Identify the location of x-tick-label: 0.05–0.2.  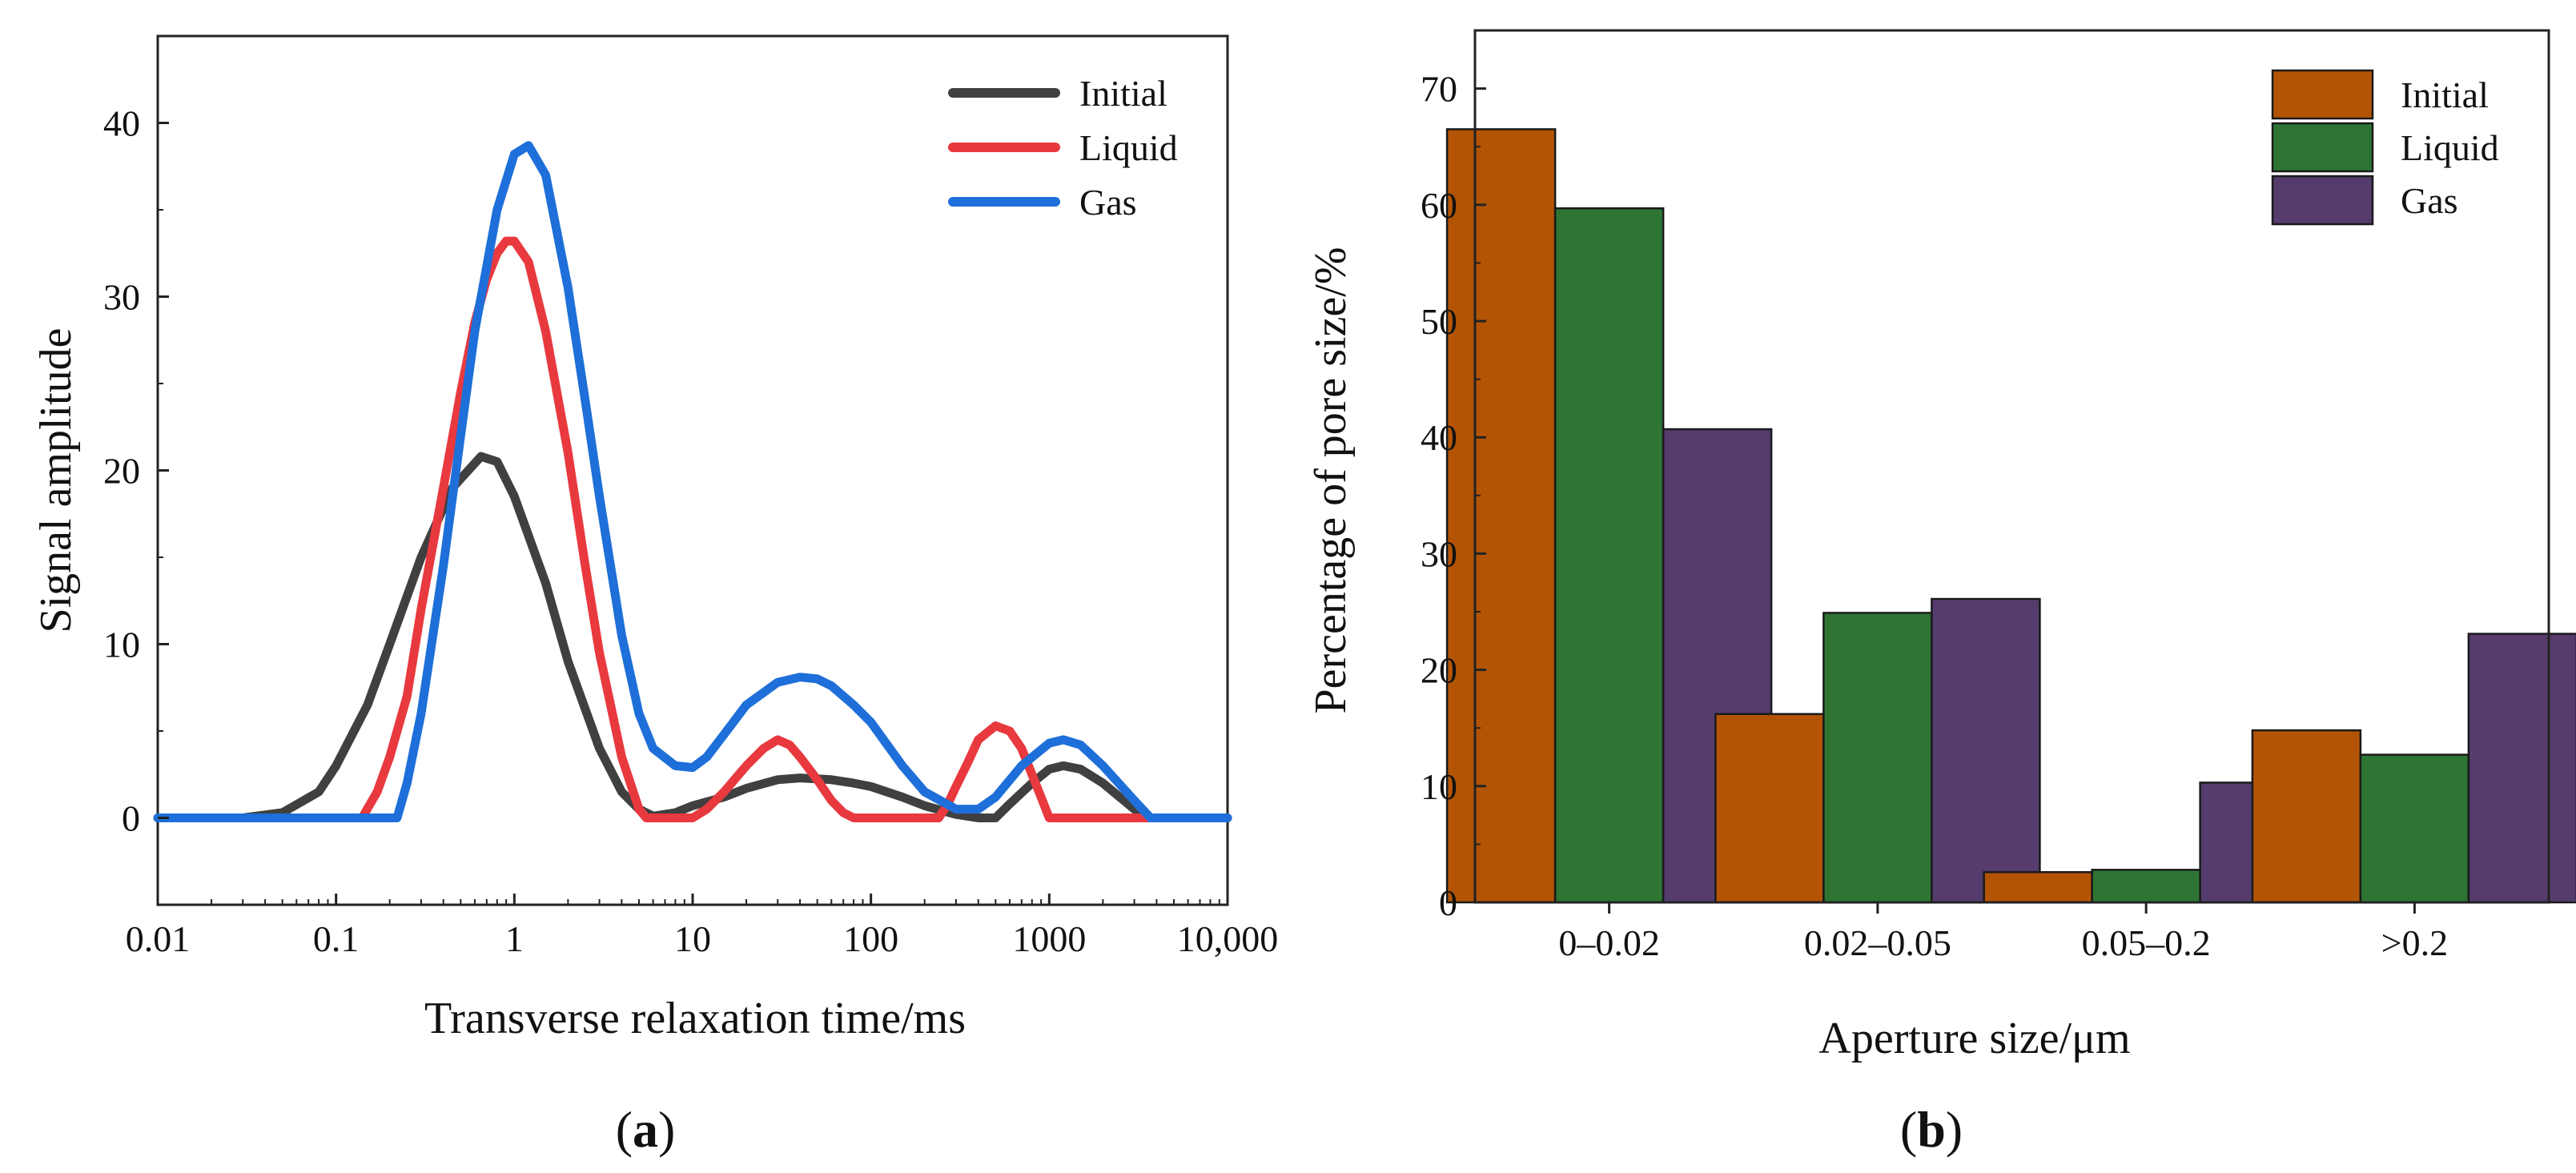
(2146, 942).